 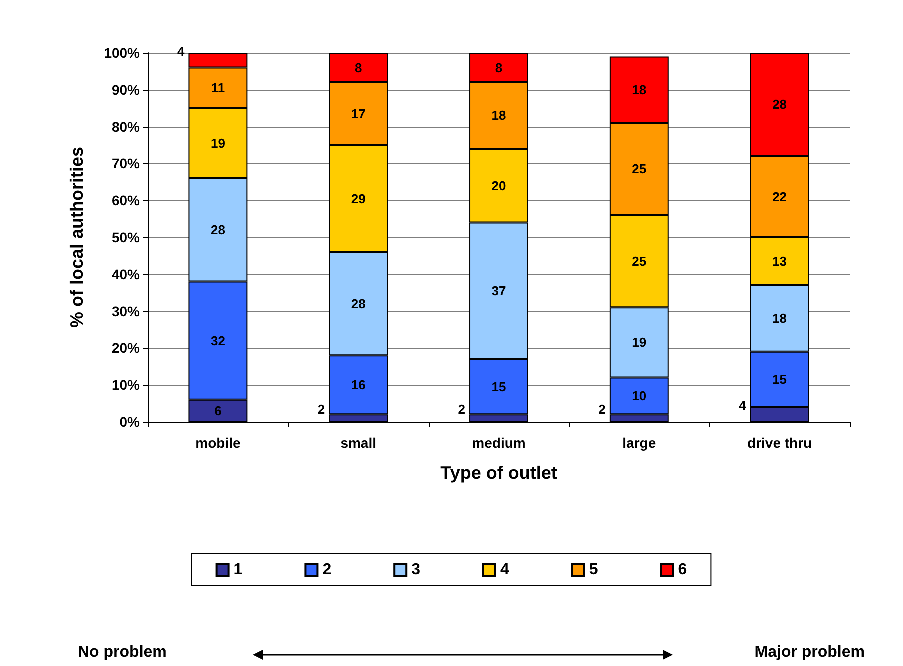 I want to click on data-label: 6, so click(x=218, y=410).